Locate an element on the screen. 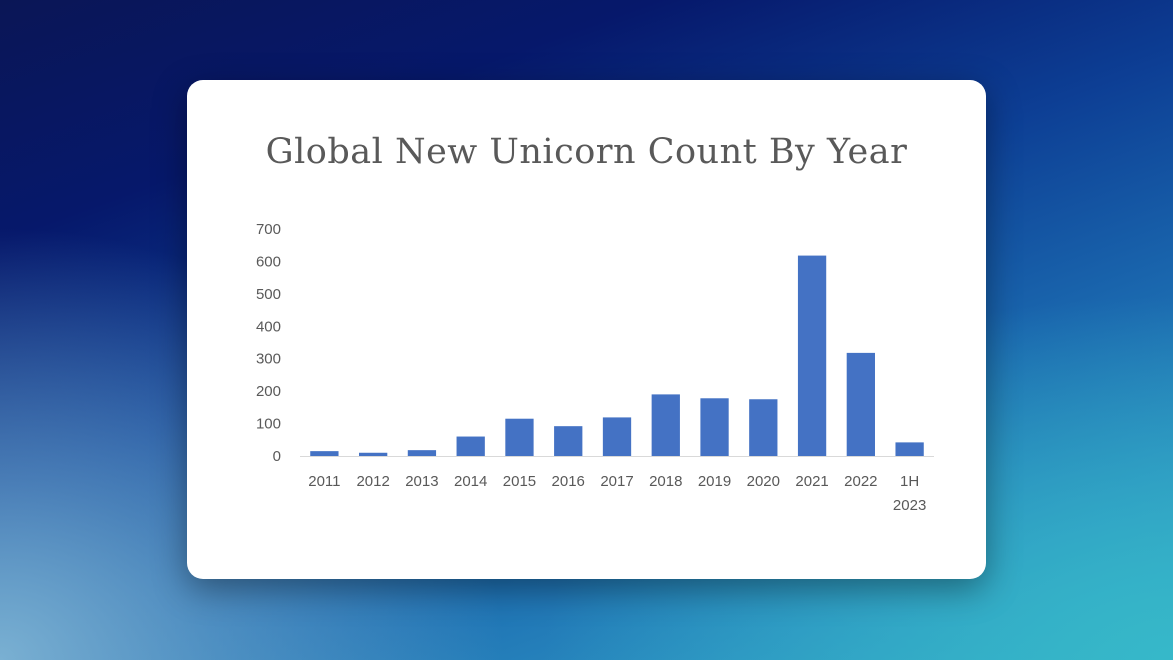  y-tick-label: 400 is located at coordinates (268, 326).